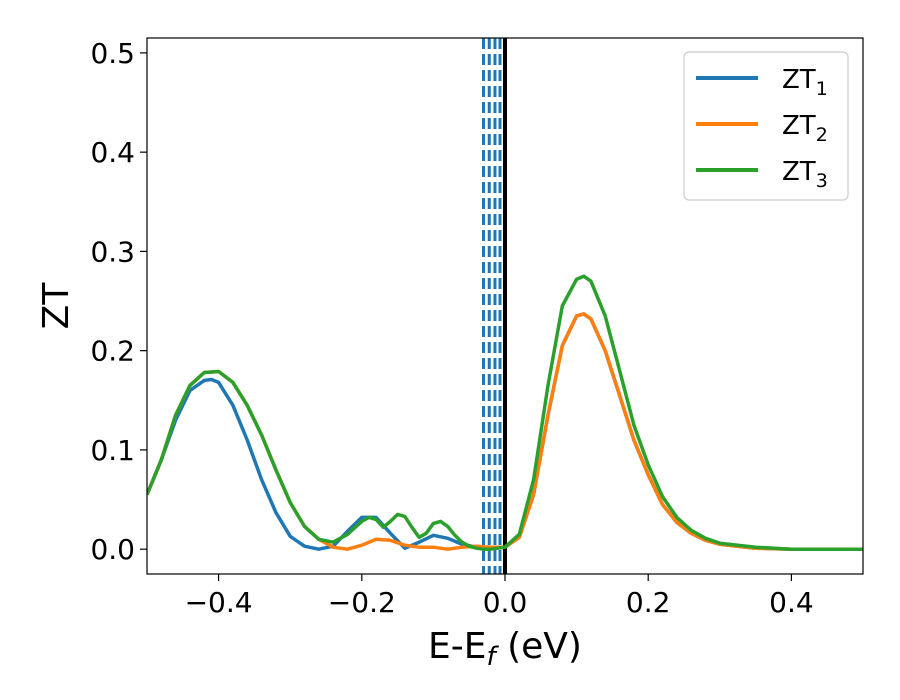 This screenshot has width=900, height=700. What do you see at coordinates (112, 53) in the screenshot?
I see `y-tick-label: 0.5` at bounding box center [112, 53].